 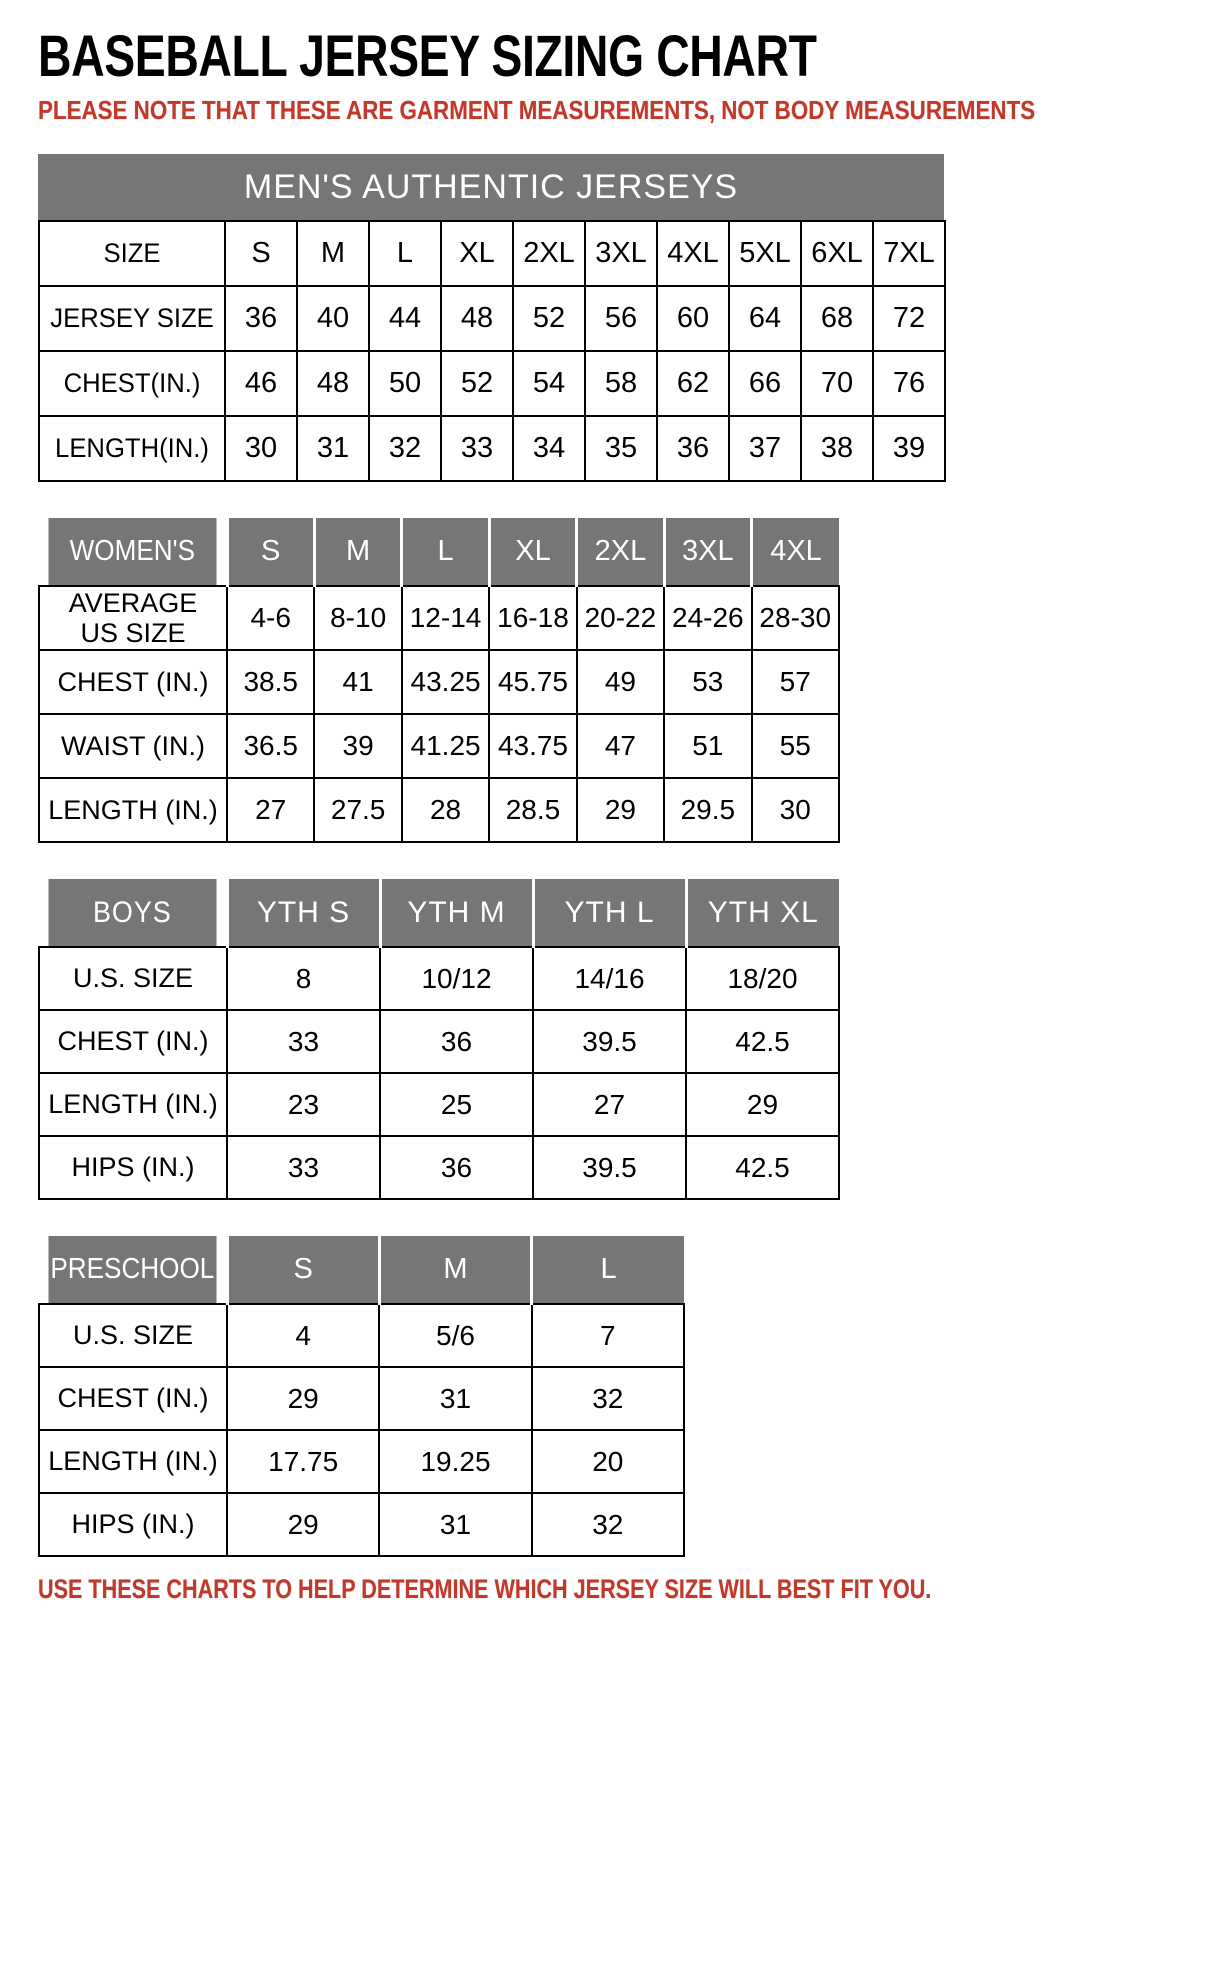 What do you see at coordinates (270, 618) in the screenshot?
I see `womens-cell: 4-6` at bounding box center [270, 618].